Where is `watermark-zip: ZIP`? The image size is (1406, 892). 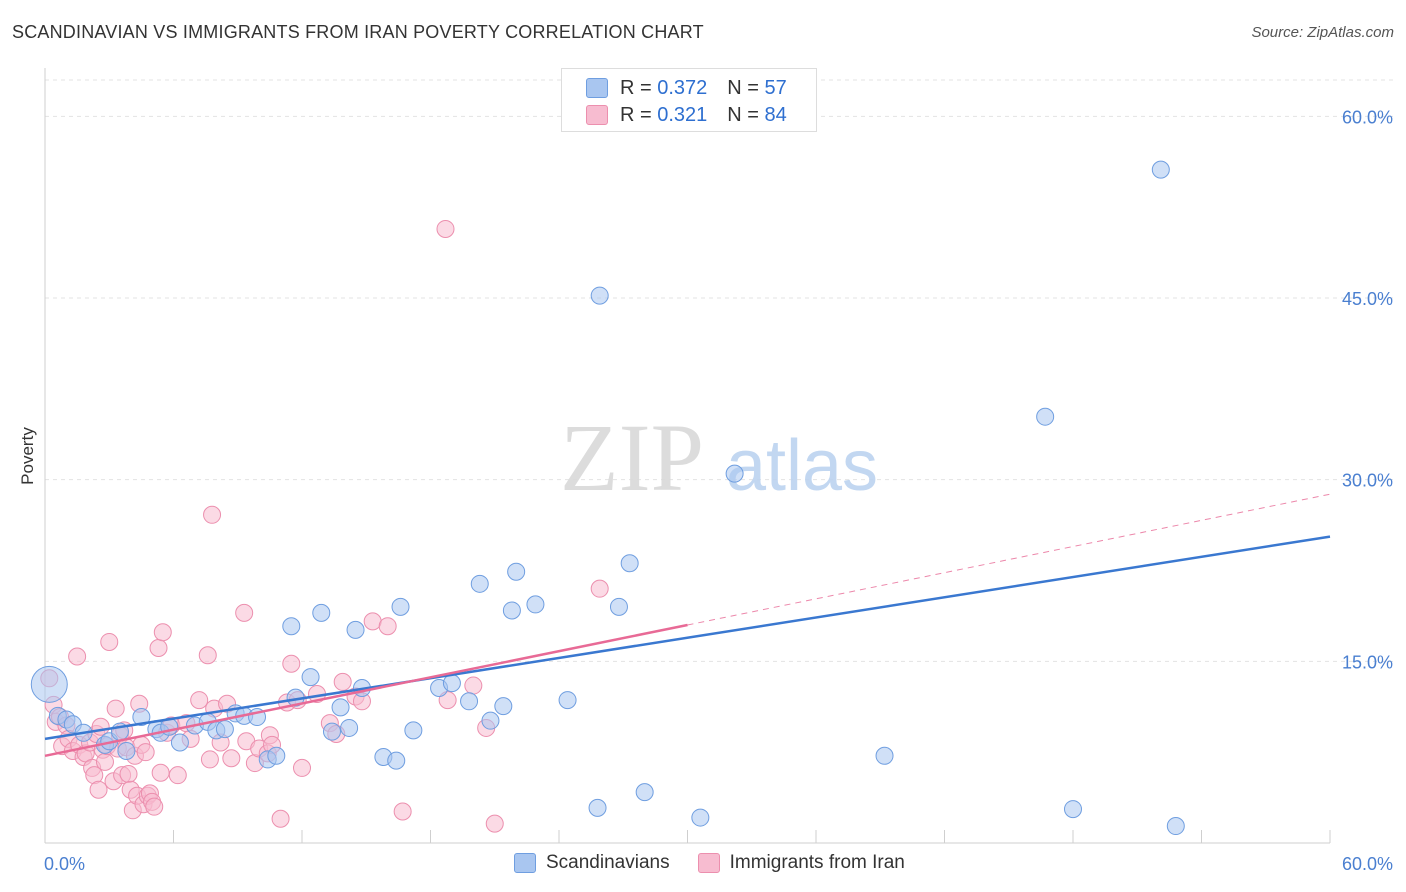 watermark-zip: ZIP is located at coordinates (632, 457).